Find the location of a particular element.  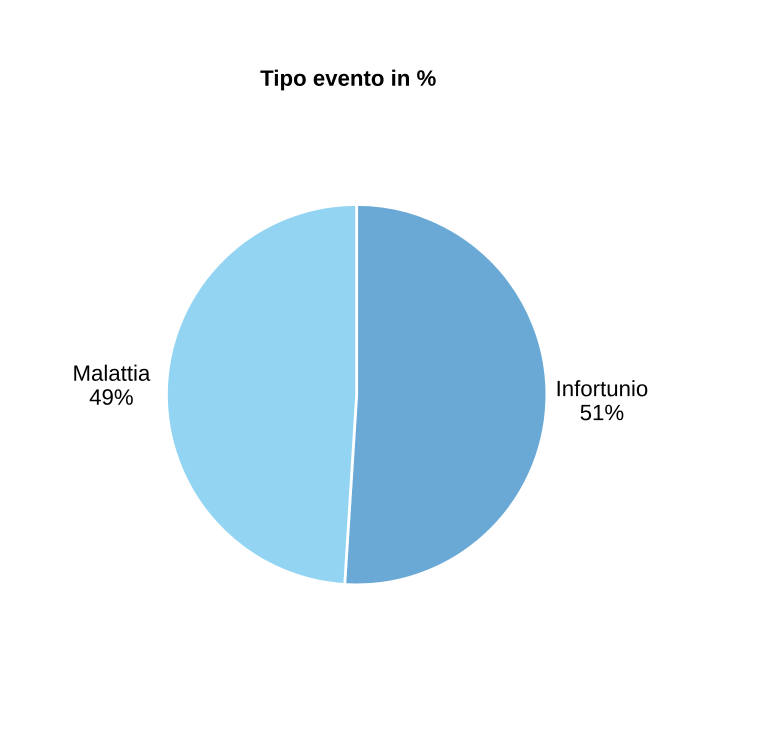

data-label: 51% is located at coordinates (602, 412).